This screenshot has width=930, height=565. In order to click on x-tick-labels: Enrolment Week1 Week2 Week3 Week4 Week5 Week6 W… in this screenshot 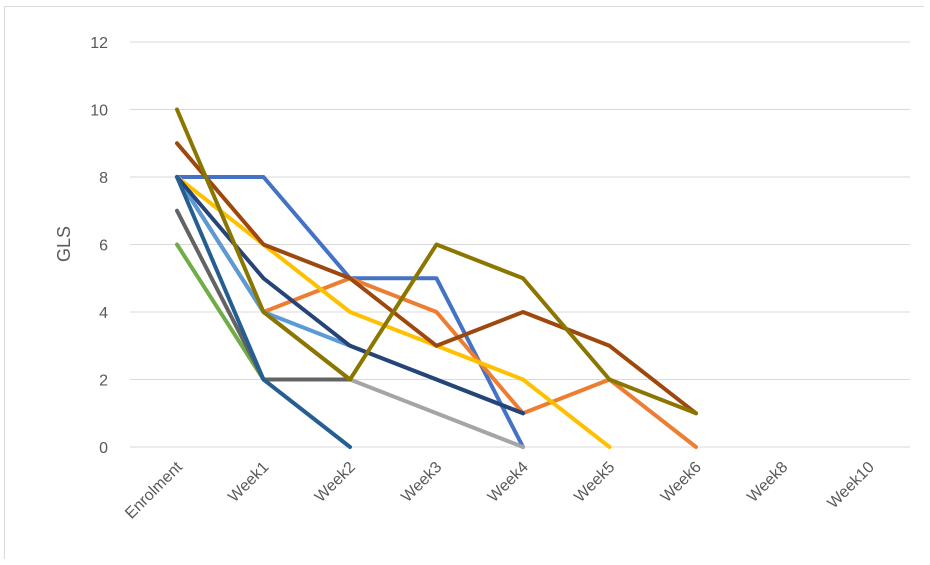, I will do `click(500, 490)`.